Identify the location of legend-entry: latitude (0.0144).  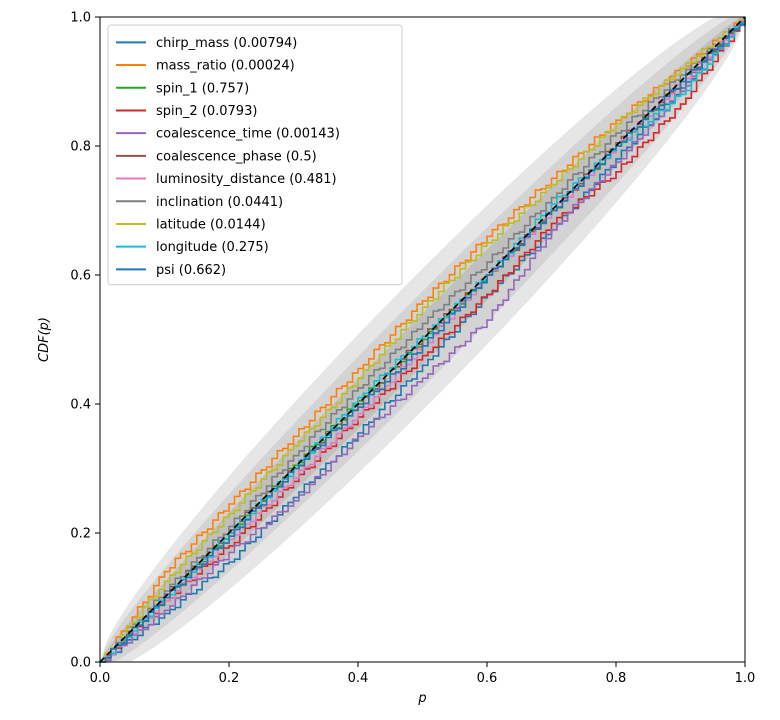
(211, 224).